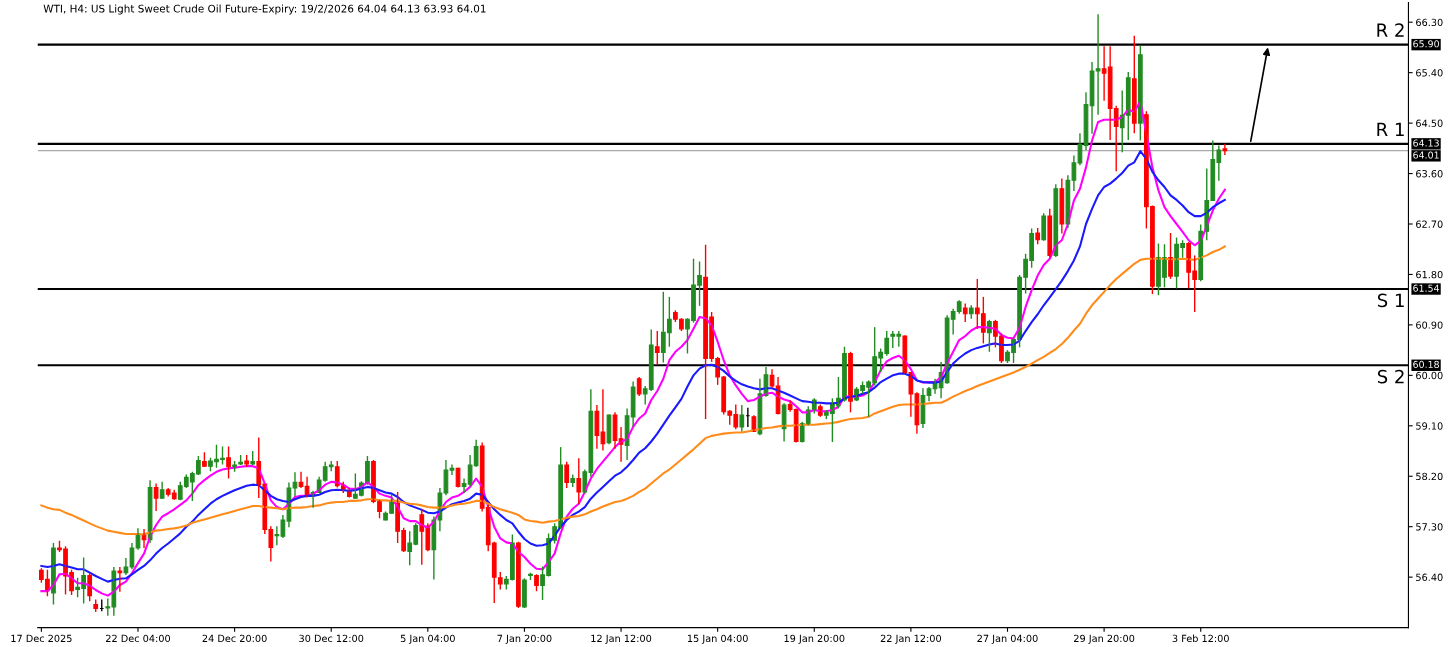  Describe the element at coordinates (1429, 325) in the screenshot. I see `y-tick-label: 60.90` at that location.